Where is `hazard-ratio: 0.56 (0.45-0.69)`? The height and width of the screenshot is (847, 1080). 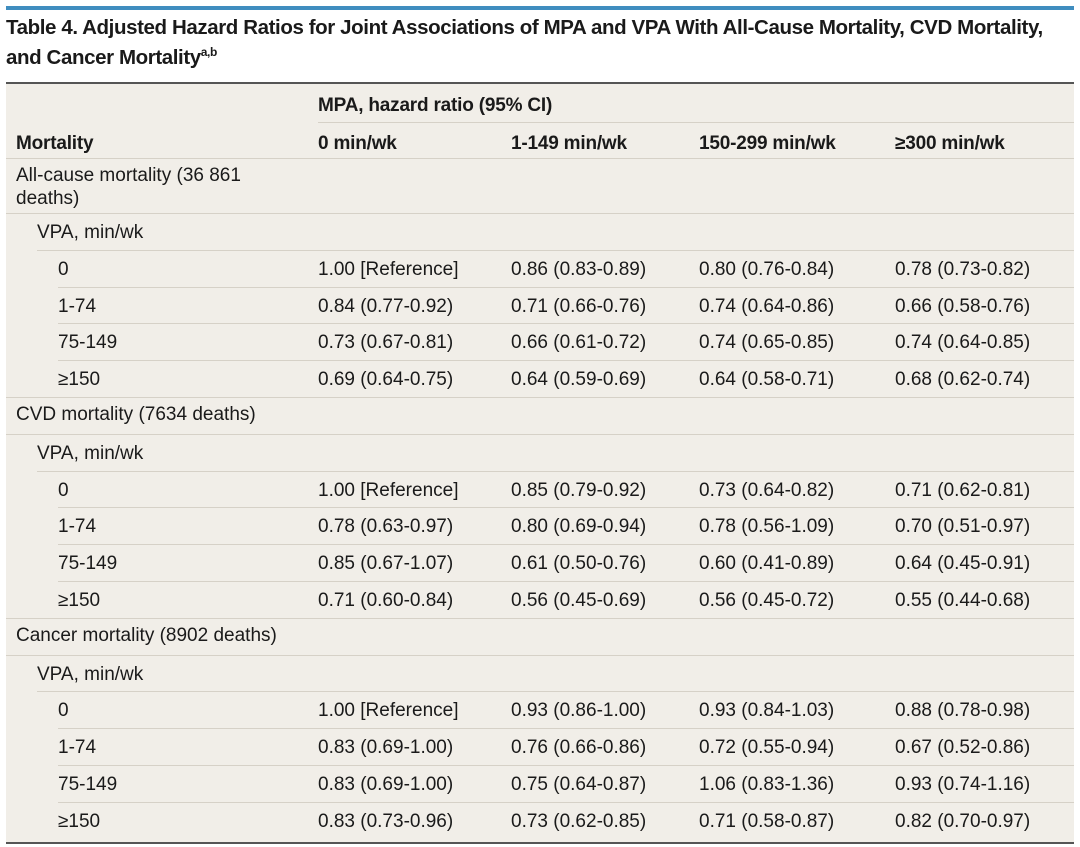 hazard-ratio: 0.56 (0.45-0.69) is located at coordinates (579, 600).